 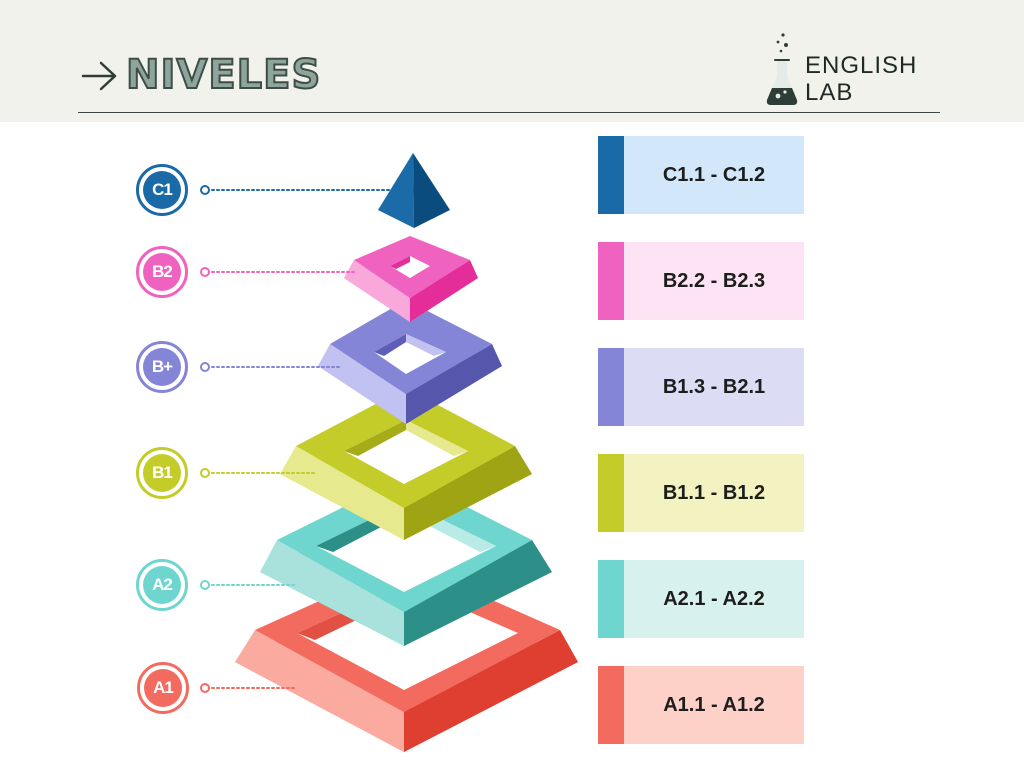 I want to click on level-badge-b-plus: B+, so click(x=162, y=367).